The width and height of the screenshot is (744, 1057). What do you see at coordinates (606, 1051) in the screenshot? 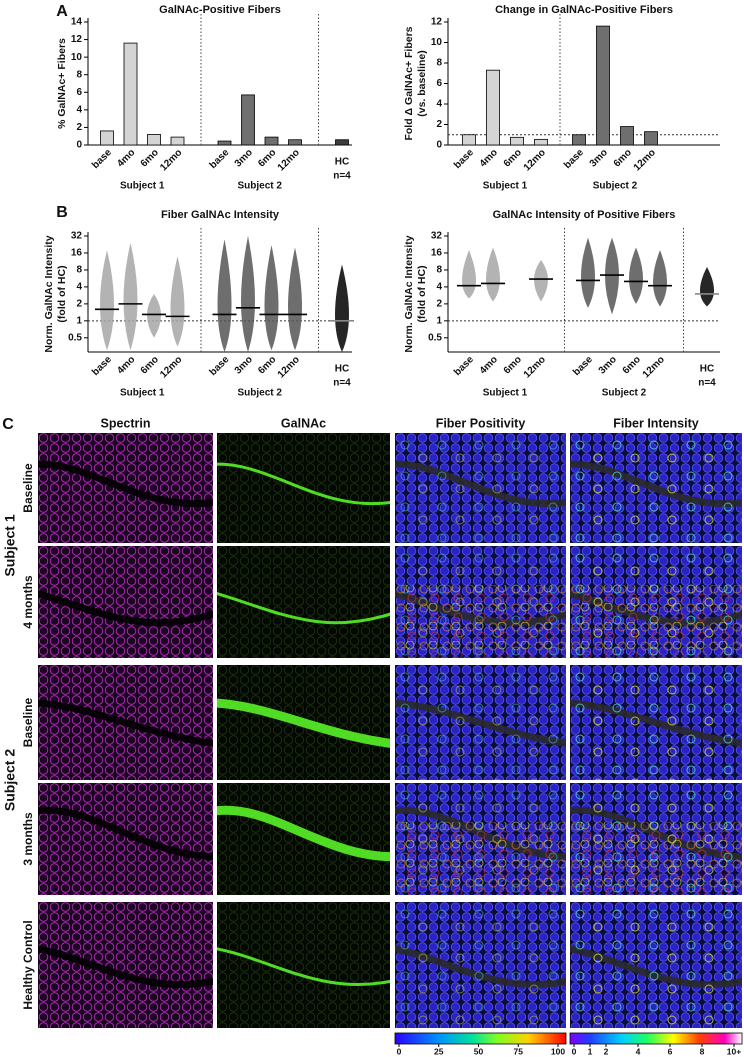
I see `colorbar-tick-label: 2` at bounding box center [606, 1051].